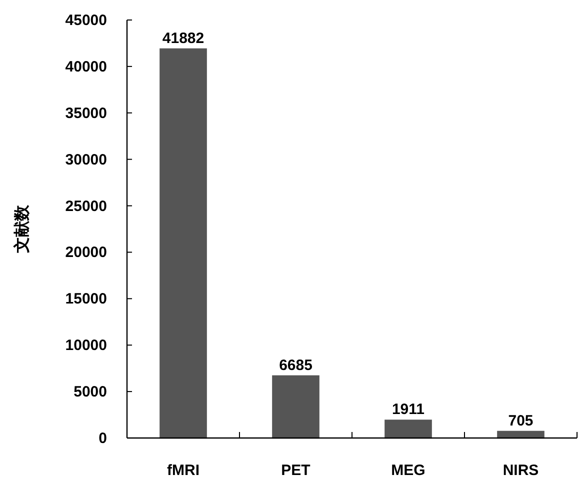 This screenshot has height=481, width=578. What do you see at coordinates (86, 253) in the screenshot?
I see `y-tick-label: 20000` at bounding box center [86, 253].